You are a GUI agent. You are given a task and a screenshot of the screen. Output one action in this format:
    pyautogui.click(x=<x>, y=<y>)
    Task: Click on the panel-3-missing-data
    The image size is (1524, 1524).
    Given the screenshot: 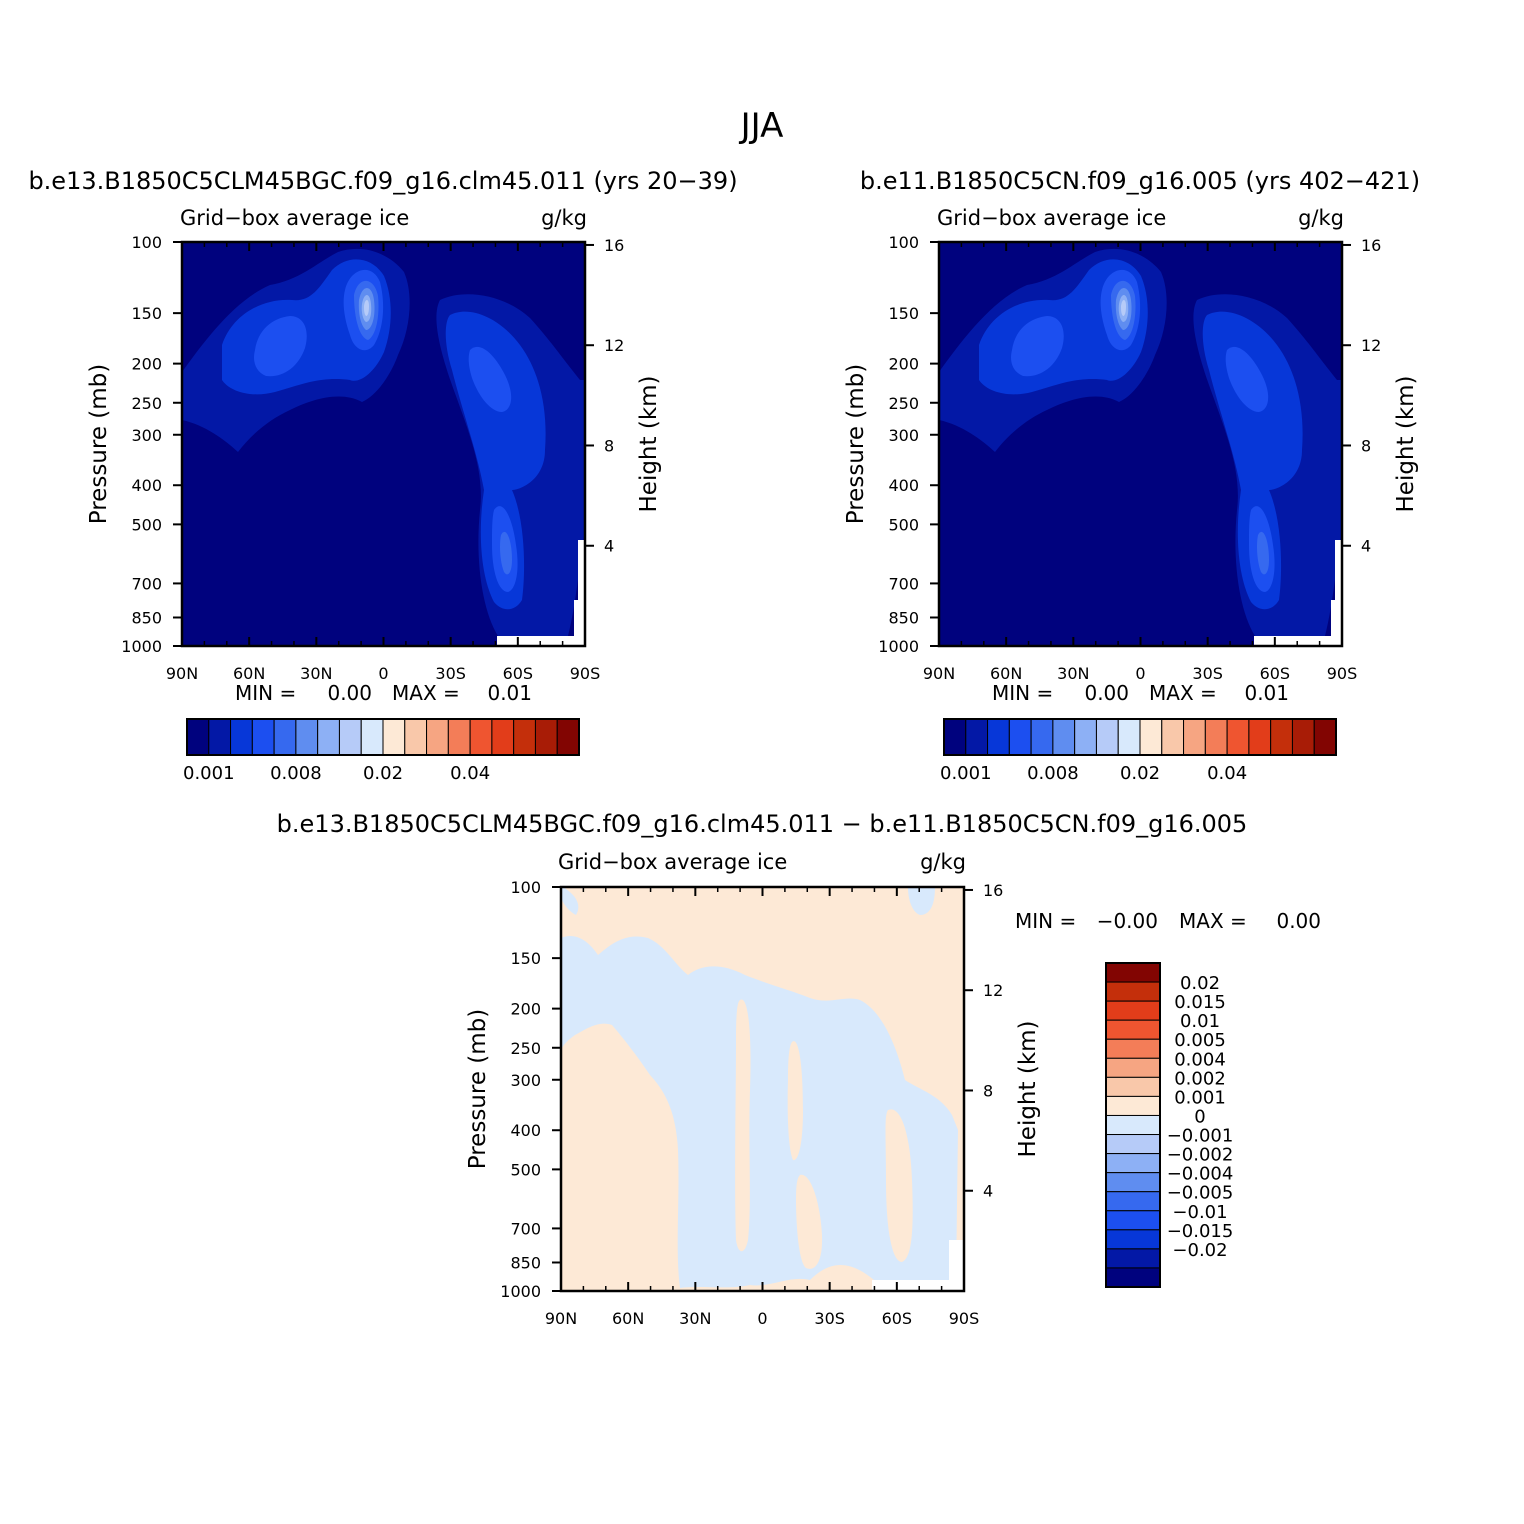 What is the action you would take?
    pyautogui.click(x=918, y=1285)
    